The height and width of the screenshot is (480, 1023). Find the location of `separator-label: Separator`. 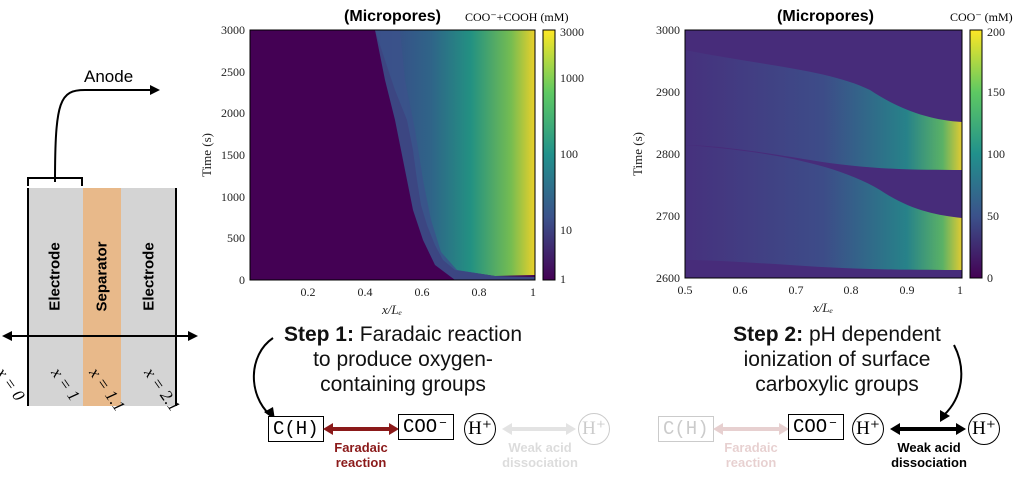

separator-label: Separator is located at coordinates (102, 276).